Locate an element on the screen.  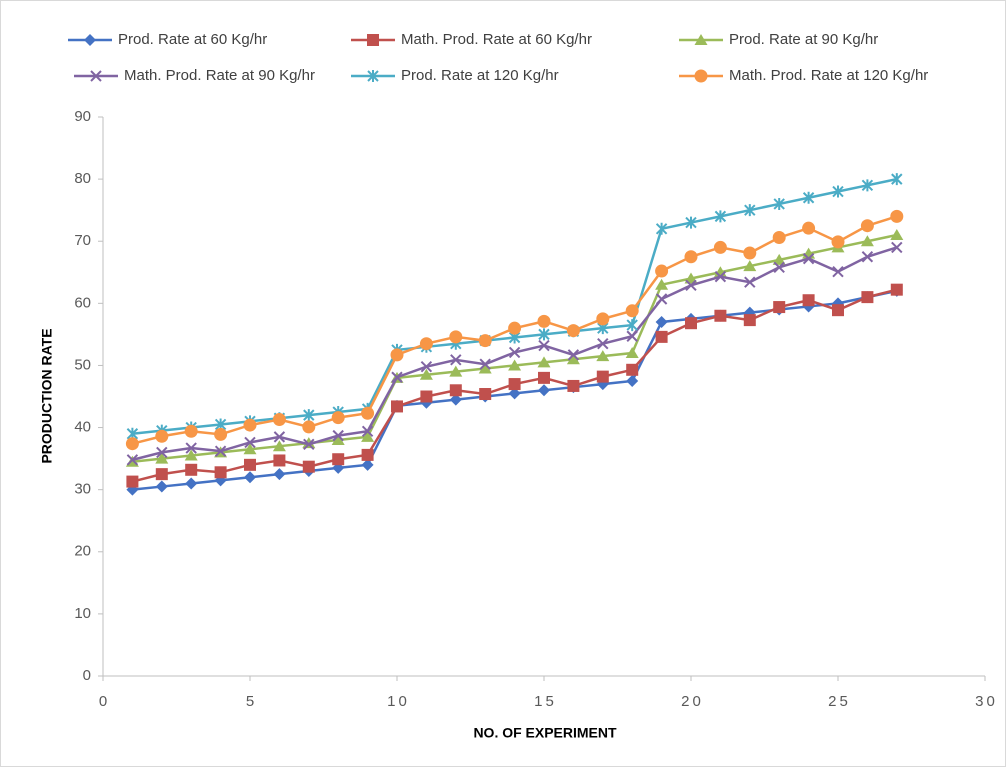
y-tick-label: 60 is located at coordinates (82, 302).